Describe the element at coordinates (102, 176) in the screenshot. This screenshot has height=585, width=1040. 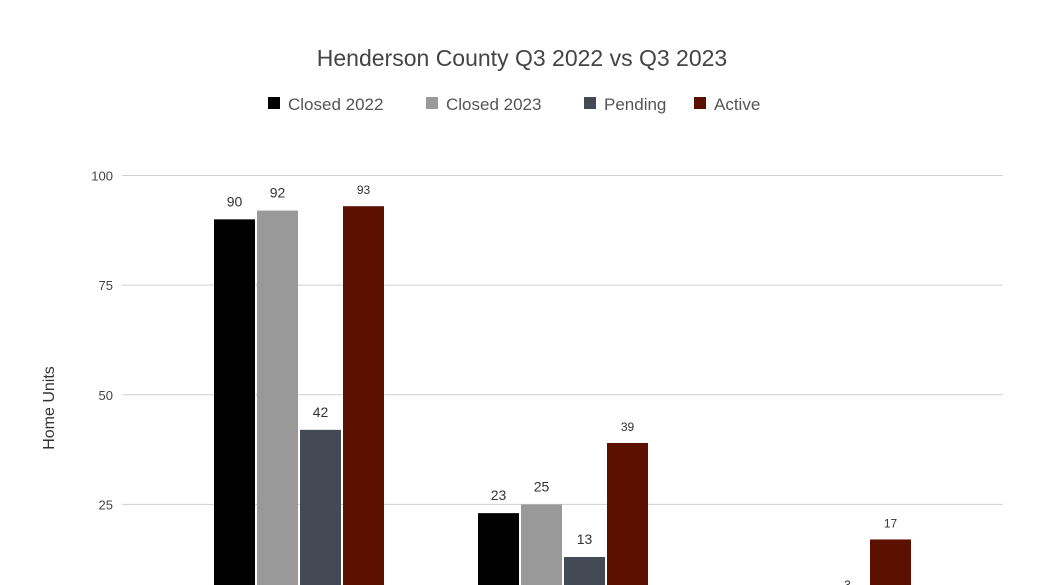
I see `y-tick-label: 100` at that location.